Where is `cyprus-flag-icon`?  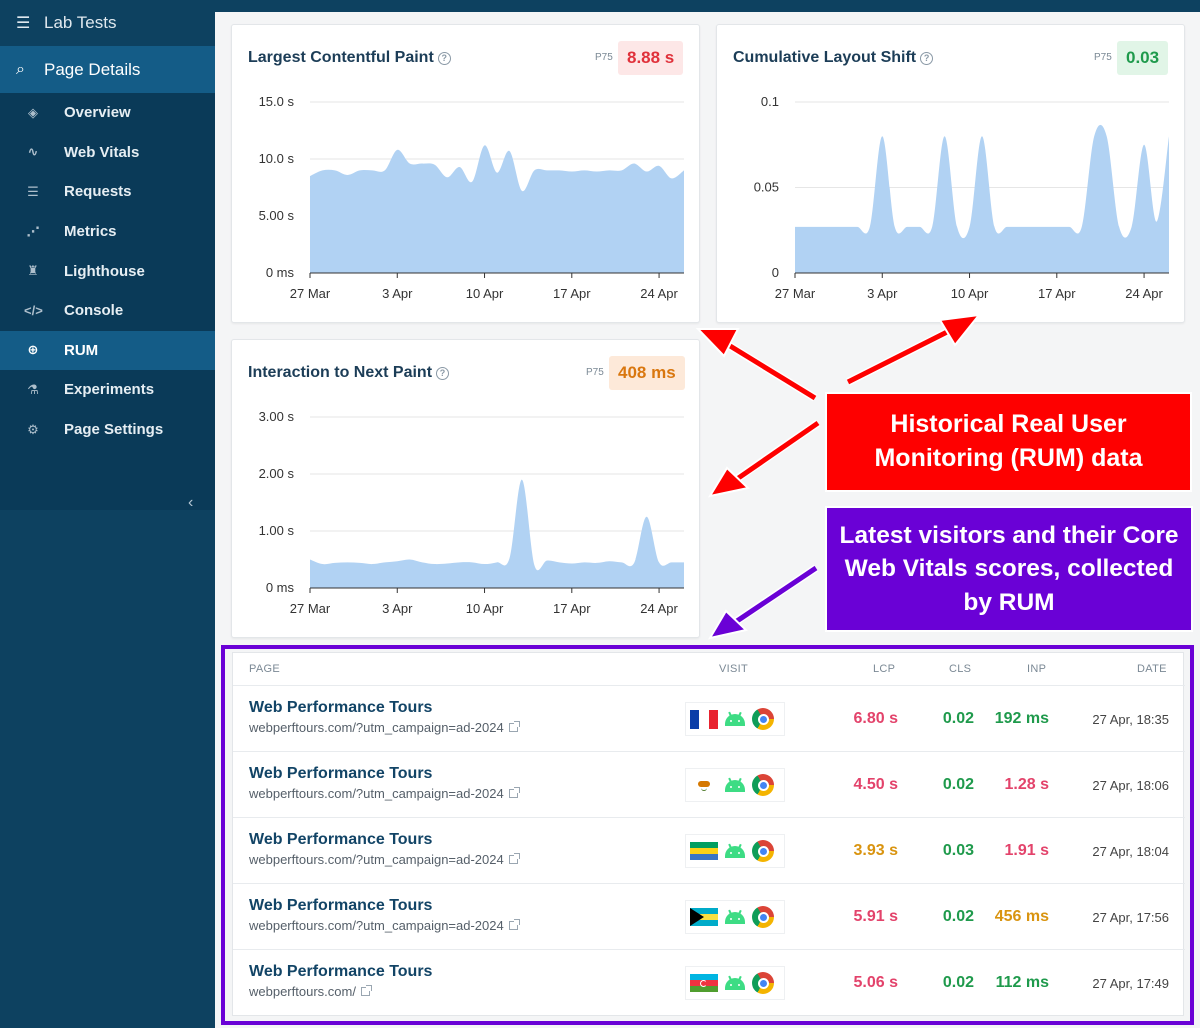
cyprus-flag-icon is located at coordinates (704, 785).